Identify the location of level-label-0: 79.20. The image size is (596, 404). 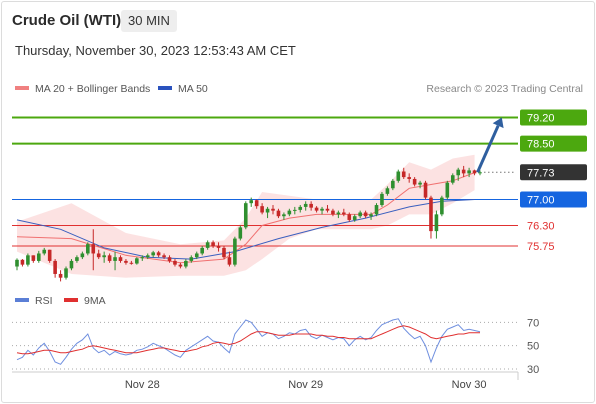
(541, 118).